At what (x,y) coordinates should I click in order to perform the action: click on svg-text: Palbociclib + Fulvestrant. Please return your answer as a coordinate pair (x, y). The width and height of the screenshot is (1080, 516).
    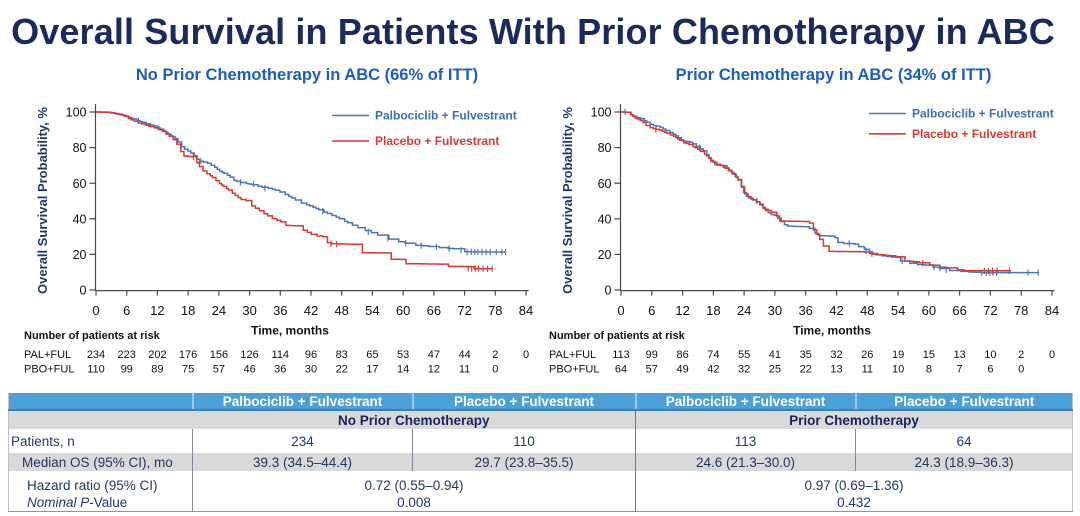
    Looking at the image, I should click on (446, 116).